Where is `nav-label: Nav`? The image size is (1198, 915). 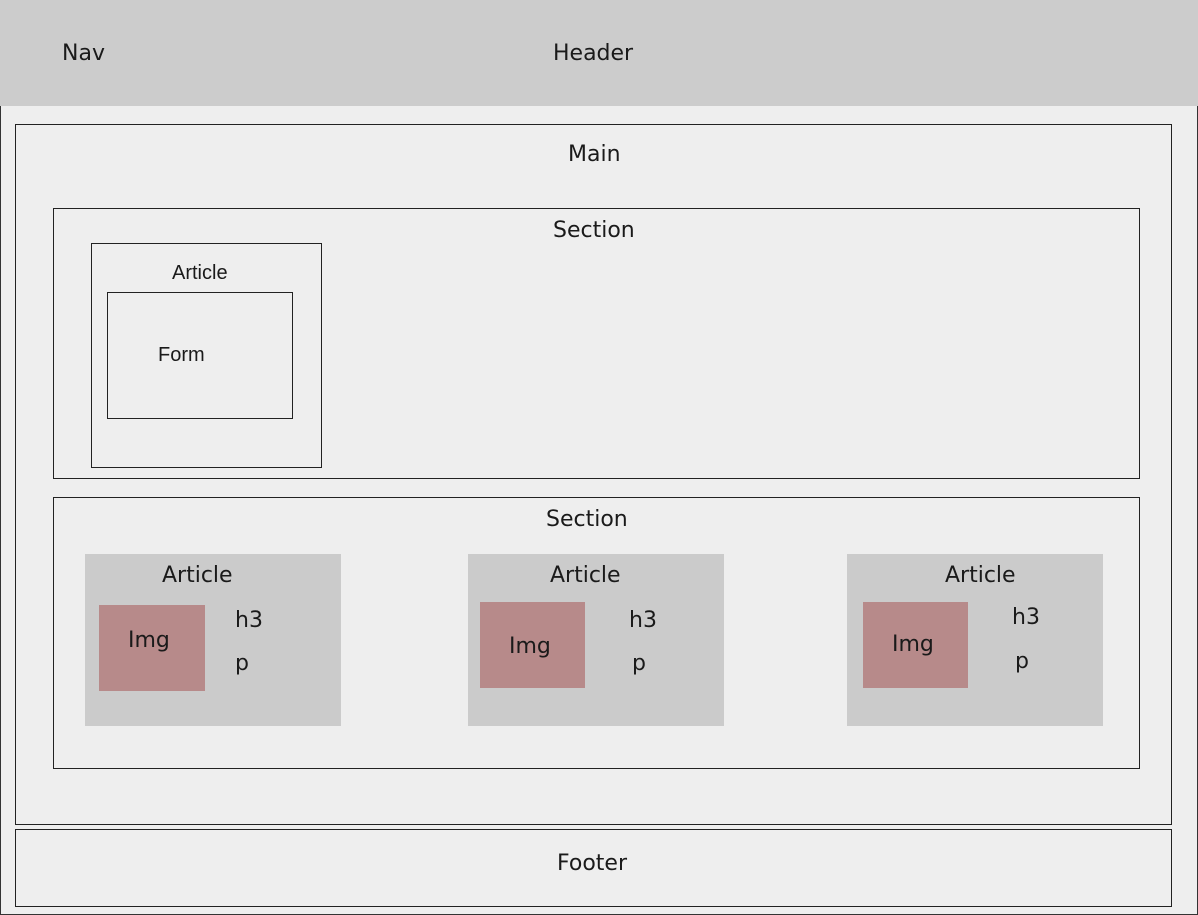 nav-label: Nav is located at coordinates (83, 53).